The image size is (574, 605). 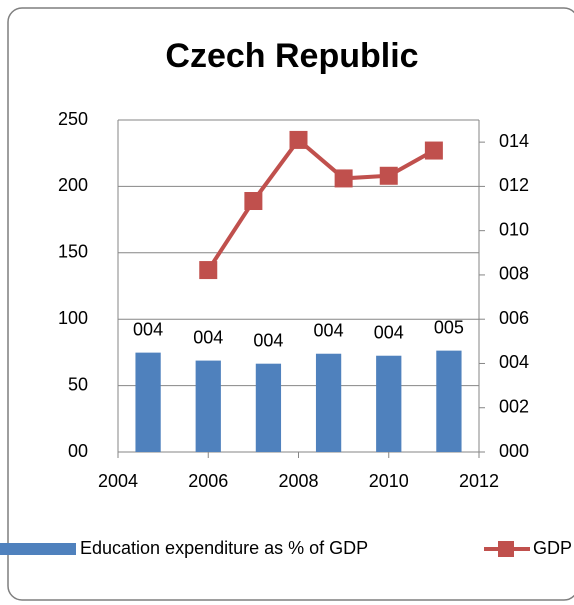 What do you see at coordinates (298, 481) in the screenshot?
I see `x-tick-label: 2008` at bounding box center [298, 481].